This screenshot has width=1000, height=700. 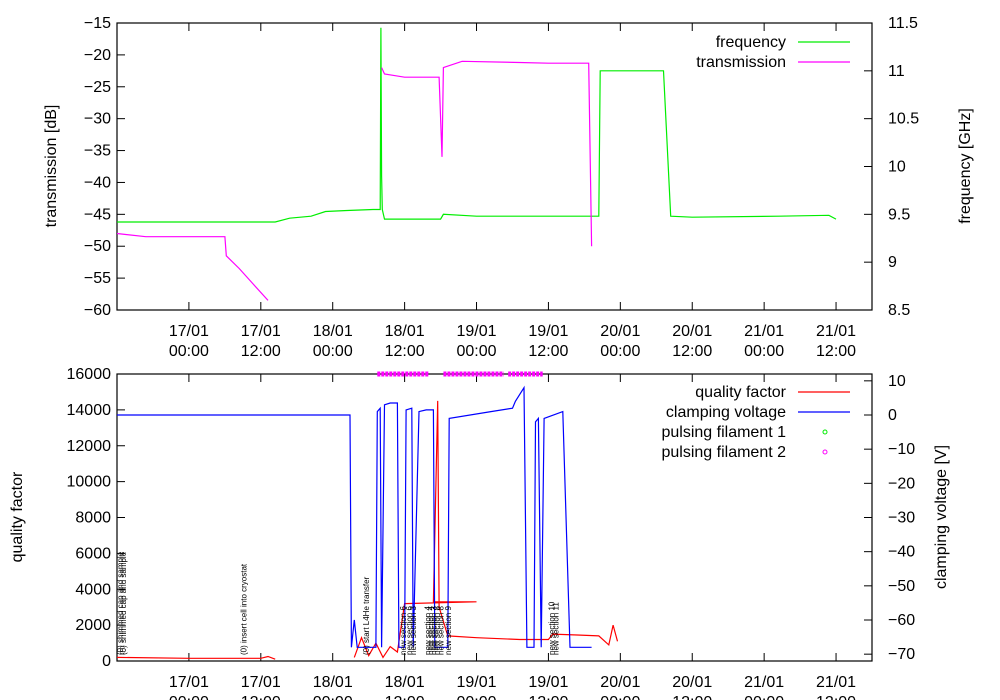 What do you see at coordinates (366, 615) in the screenshot?
I see `event-annotation: (0) start L4He transfer` at bounding box center [366, 615].